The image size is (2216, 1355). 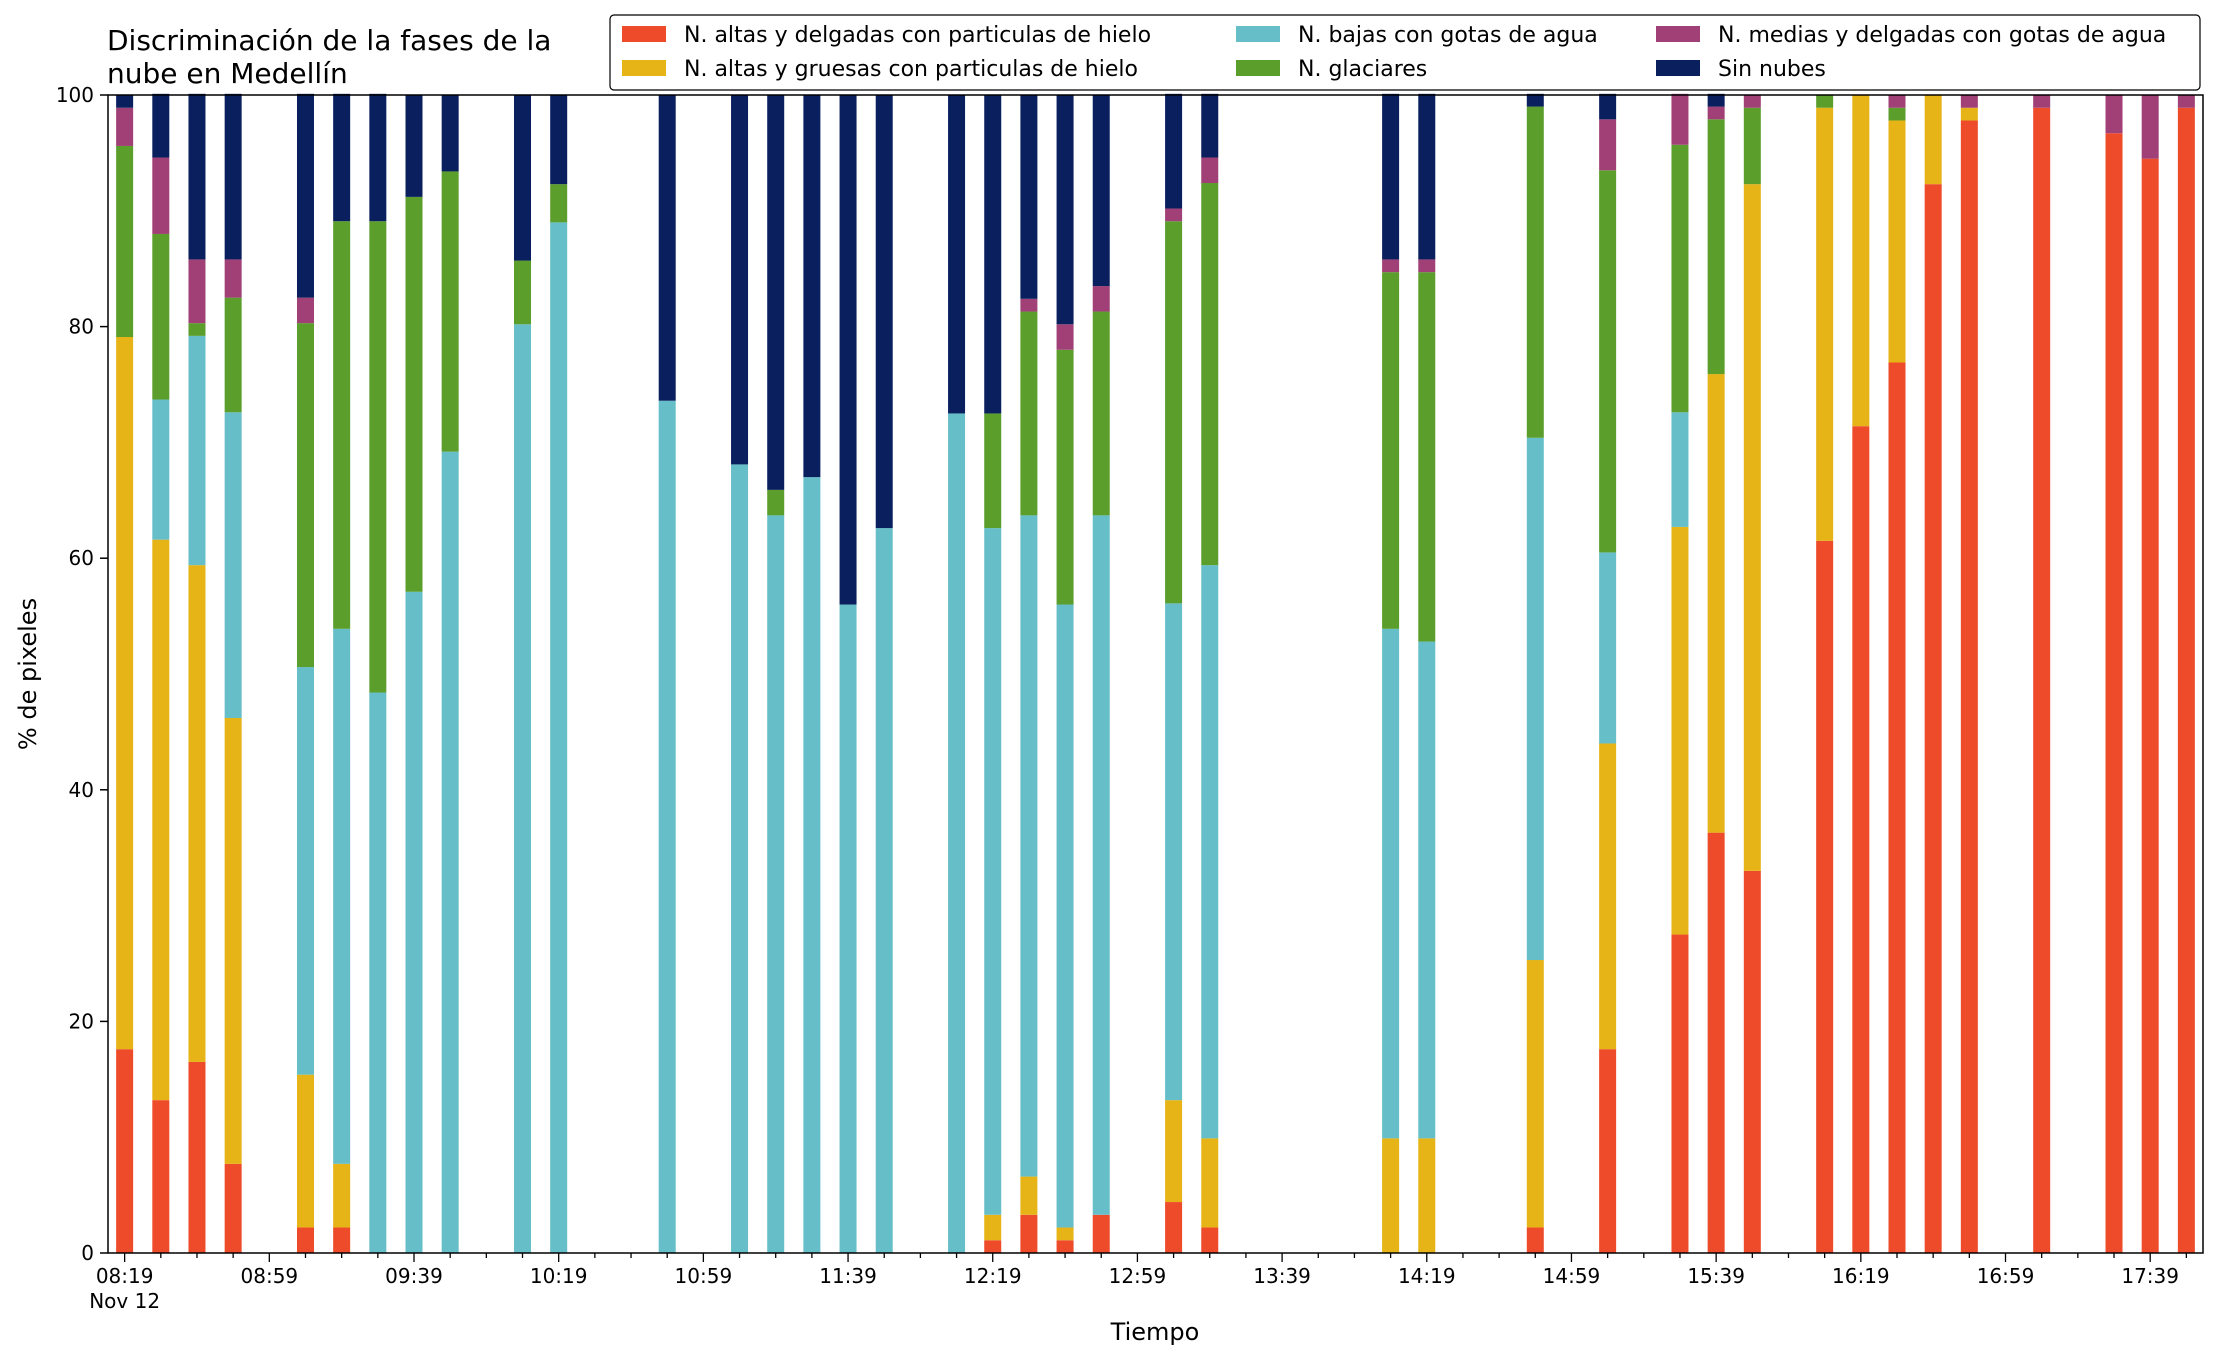 I want to click on x-tick-label: 08:59, so click(x=270, y=1276).